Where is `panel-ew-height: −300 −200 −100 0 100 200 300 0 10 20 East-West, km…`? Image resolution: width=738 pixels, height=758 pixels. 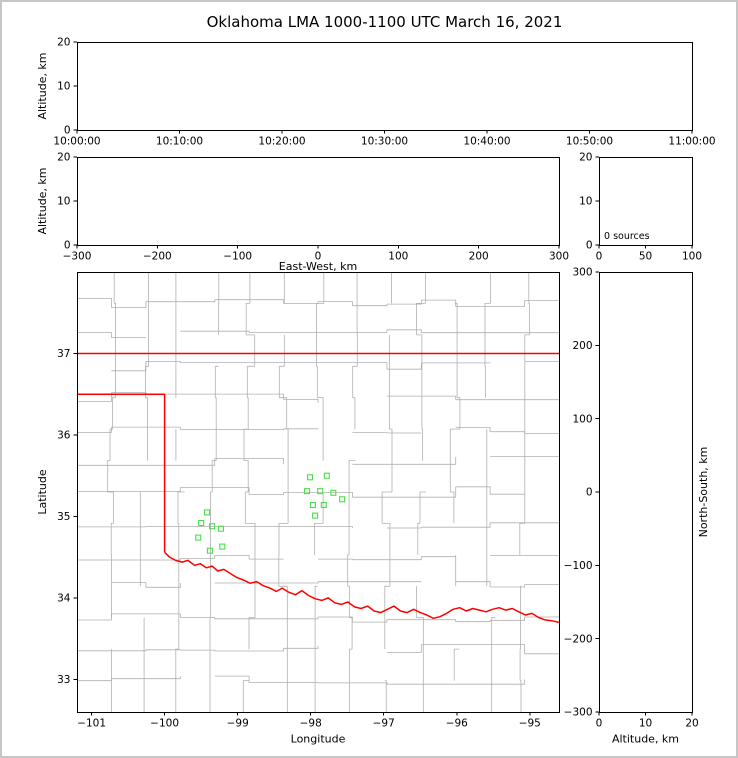
panel-ew-height: −300 −200 −100 0 100 200 300 0 10 20 East-West, km… is located at coordinates (302, 212).